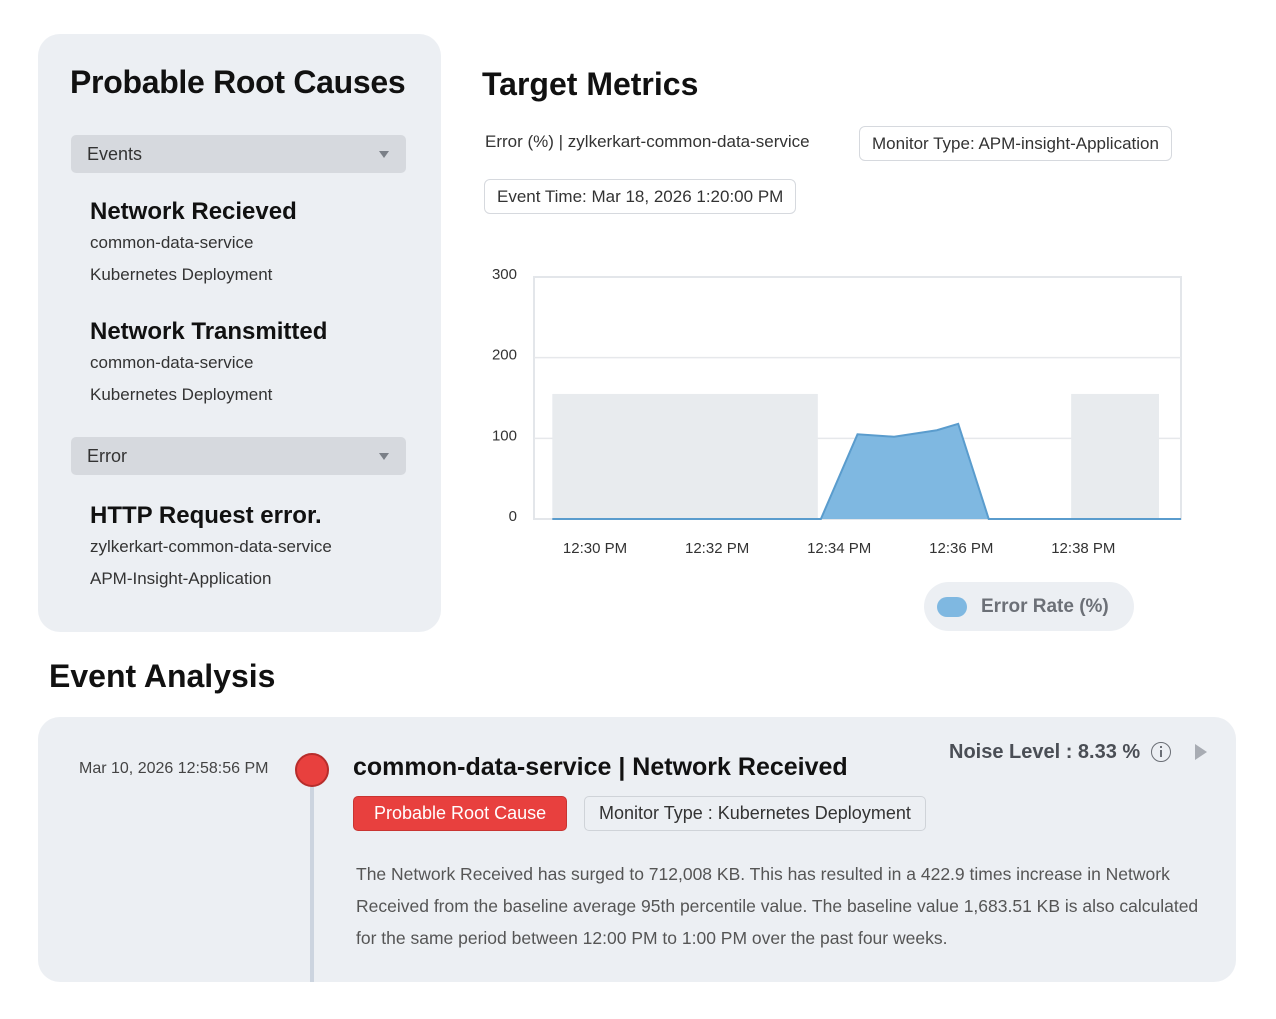 The width and height of the screenshot is (1276, 1019). I want to click on noise-level: Noise Level : 8.33 %, so click(1045, 752).